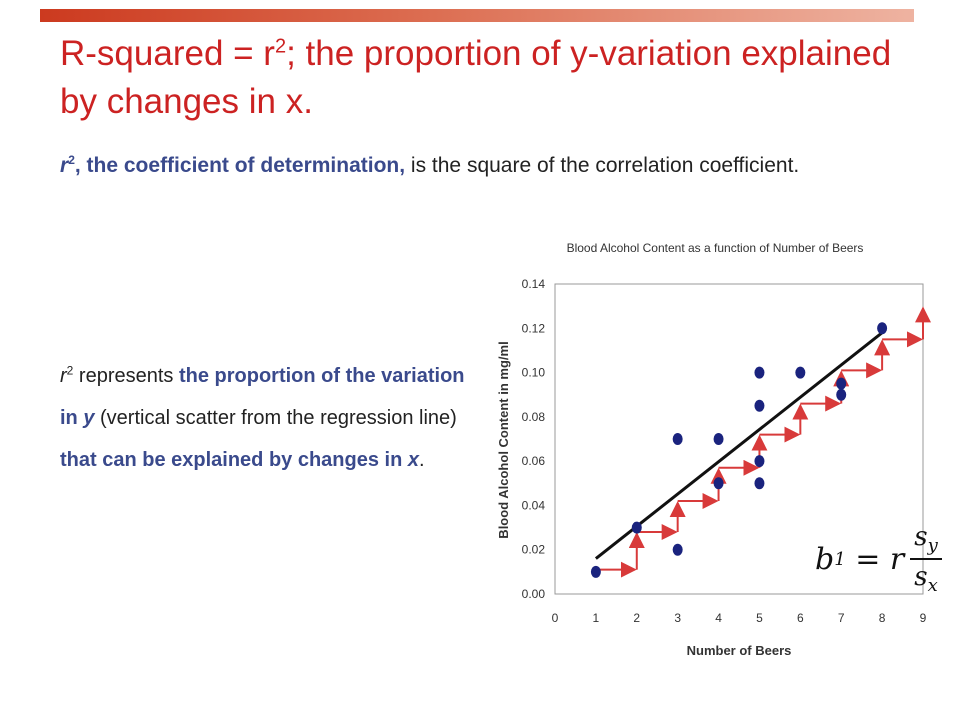 The width and height of the screenshot is (960, 720). What do you see at coordinates (636, 618) in the screenshot?
I see `x-tick-label: 2` at bounding box center [636, 618].